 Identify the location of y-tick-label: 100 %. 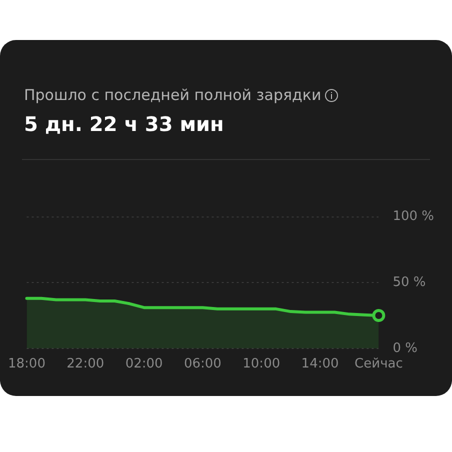
(413, 216).